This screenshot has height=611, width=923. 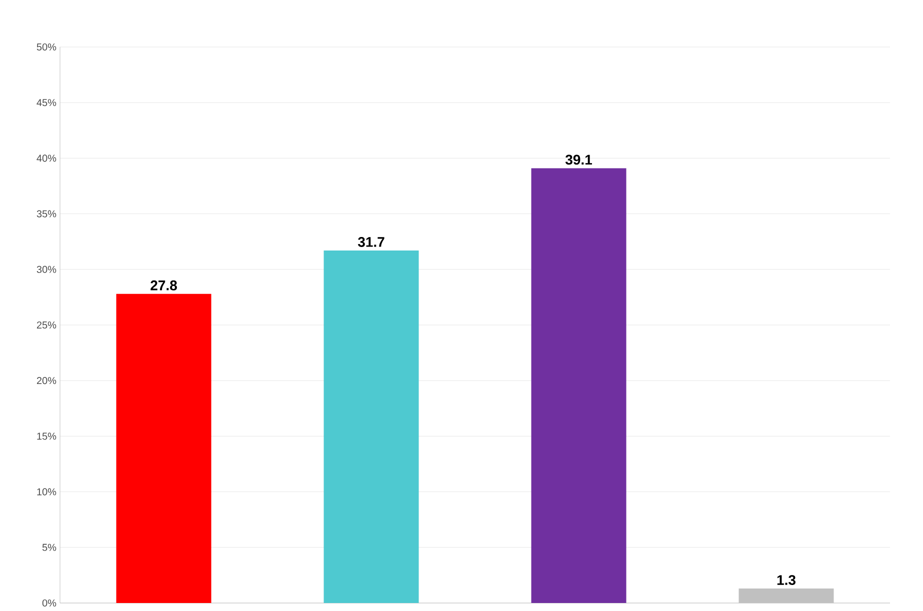 What do you see at coordinates (46, 380) in the screenshot?
I see `y-tick-label: 20%` at bounding box center [46, 380].